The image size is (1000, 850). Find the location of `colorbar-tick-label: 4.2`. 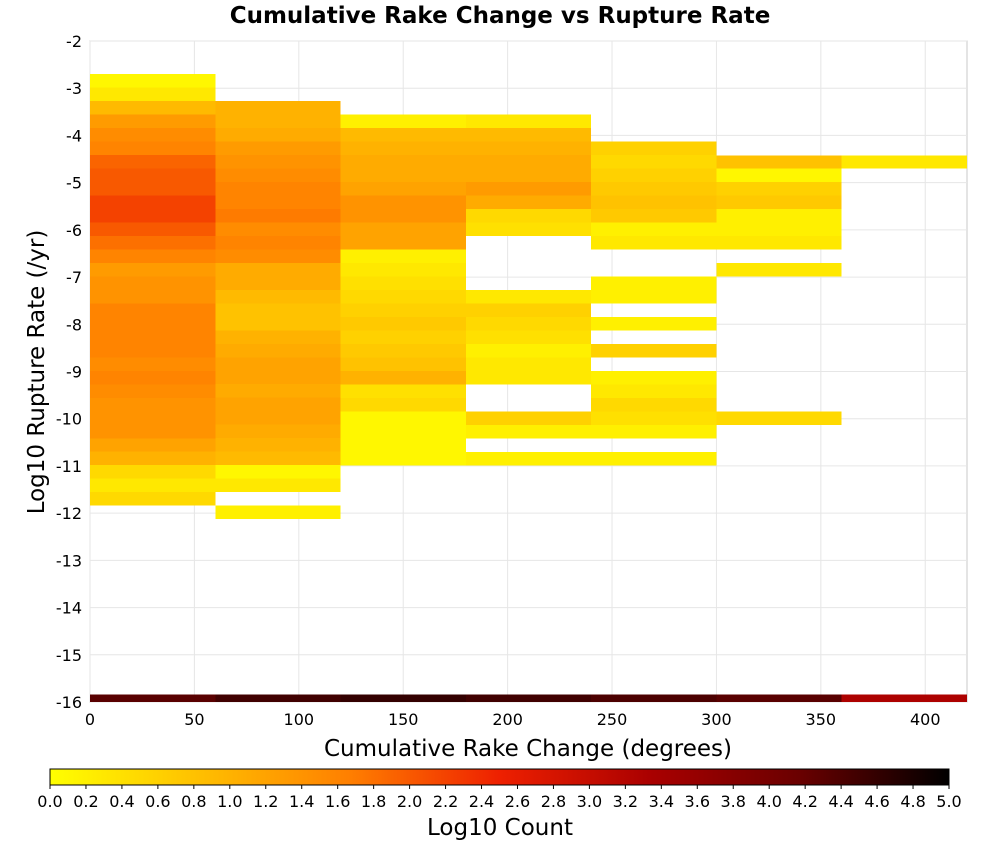

colorbar-tick-label: 4.2 is located at coordinates (804, 801).